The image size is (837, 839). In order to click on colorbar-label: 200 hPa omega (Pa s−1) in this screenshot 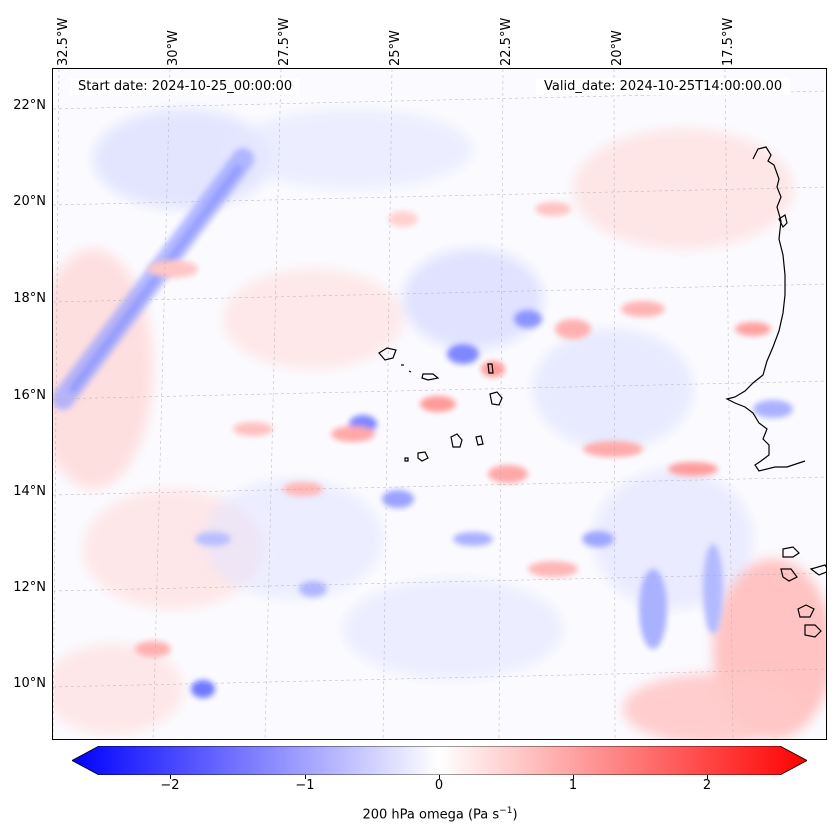, I will do `click(418, 814)`.